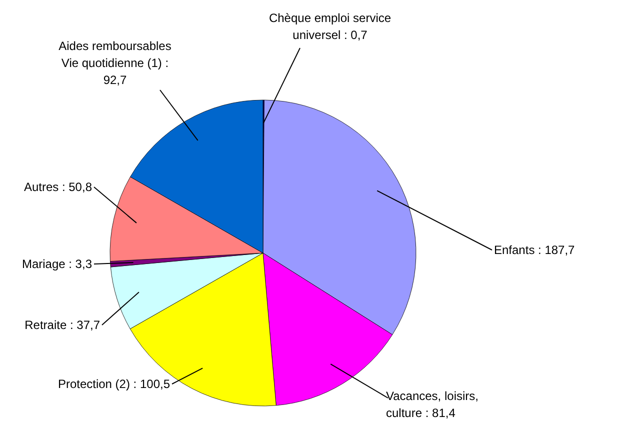 The width and height of the screenshot is (620, 425). What do you see at coordinates (330, 26) in the screenshot?
I see `slice-label: Chèque emploi service universel : 0,7` at bounding box center [330, 26].